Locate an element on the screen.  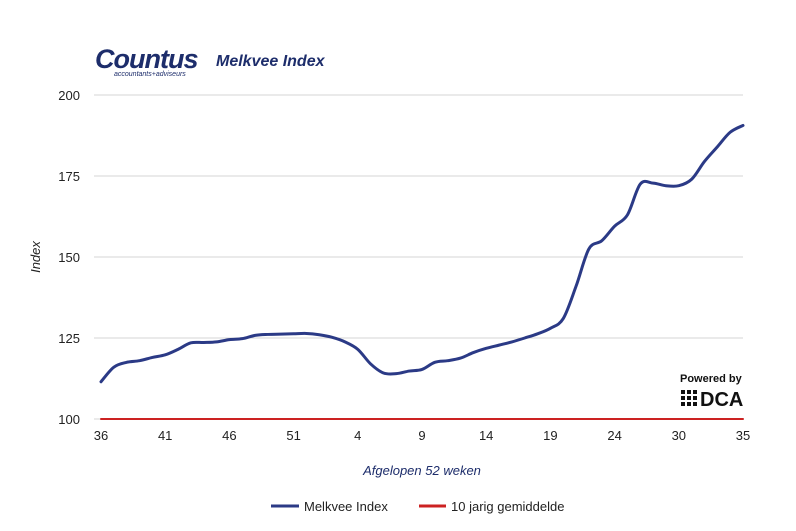
legend-label: Melkvee Index is located at coordinates (346, 506).